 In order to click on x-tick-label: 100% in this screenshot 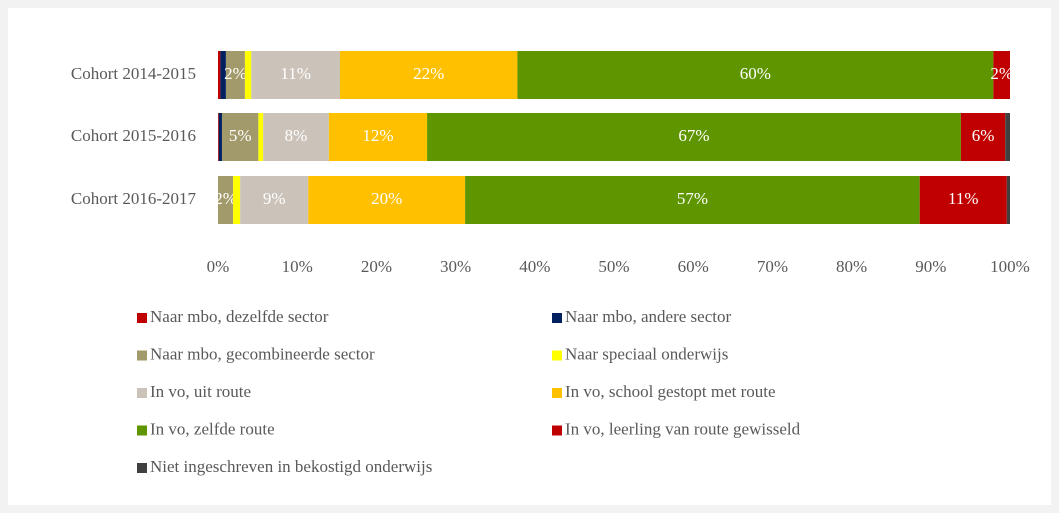, I will do `click(1010, 266)`.